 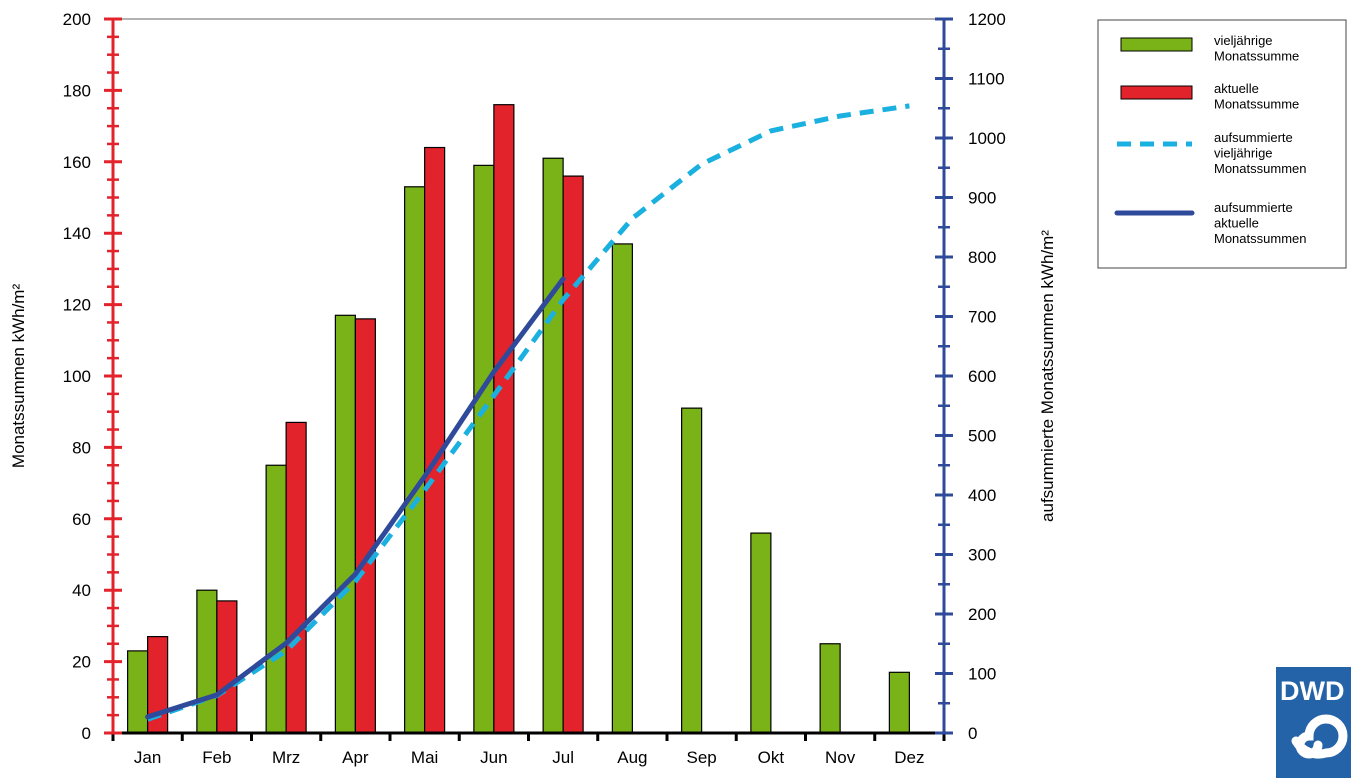 What do you see at coordinates (702, 757) in the screenshot?
I see `x-tick-label: Sep` at bounding box center [702, 757].